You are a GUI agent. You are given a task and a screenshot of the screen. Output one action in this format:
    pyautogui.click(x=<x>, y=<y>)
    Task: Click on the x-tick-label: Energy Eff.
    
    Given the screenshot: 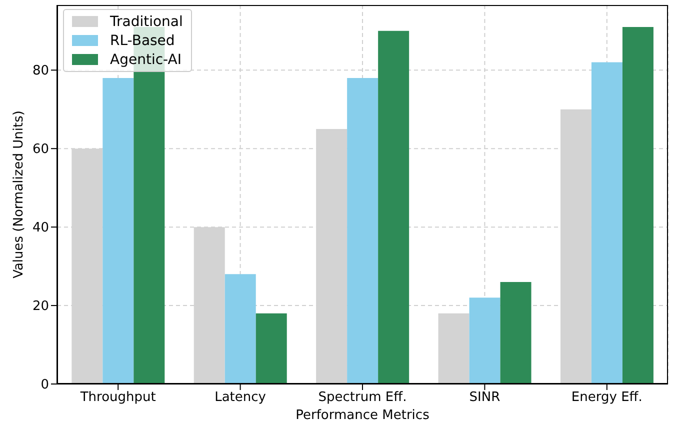 What is the action you would take?
    pyautogui.click(x=606, y=398)
    